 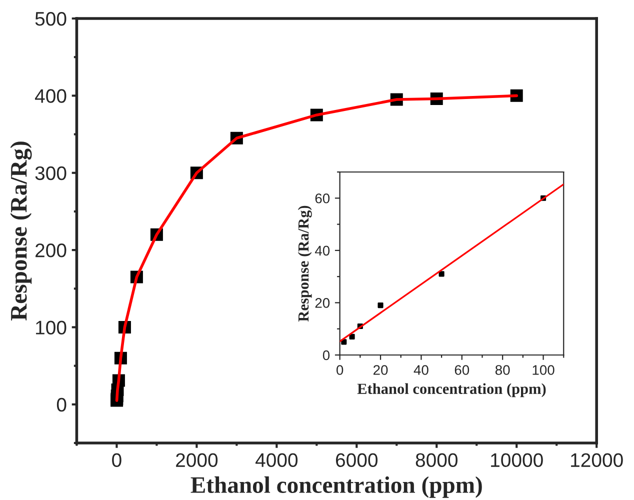 What do you see at coordinates (322, 198) in the screenshot?
I see `y-tick-label: 60` at bounding box center [322, 198].